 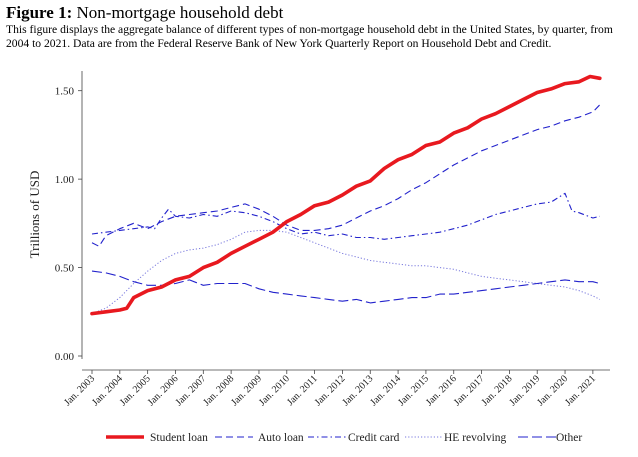 What do you see at coordinates (180, 12) in the screenshot?
I see `figure-title-text: Non-mortgage household debt` at bounding box center [180, 12].